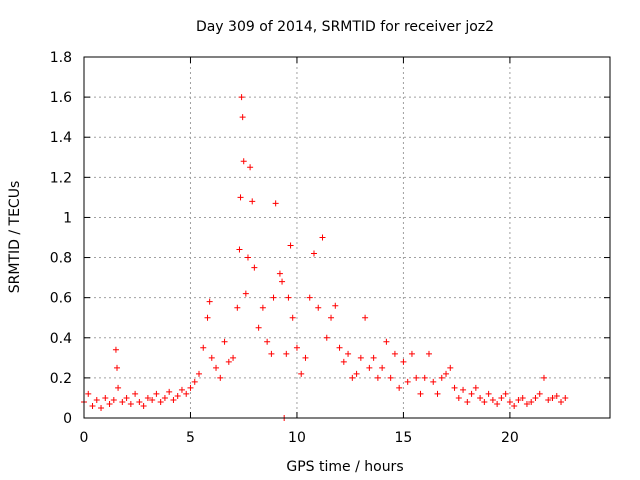 The height and width of the screenshot is (480, 640). Describe the element at coordinates (84, 438) in the screenshot. I see `x-tick-label: 0` at that location.